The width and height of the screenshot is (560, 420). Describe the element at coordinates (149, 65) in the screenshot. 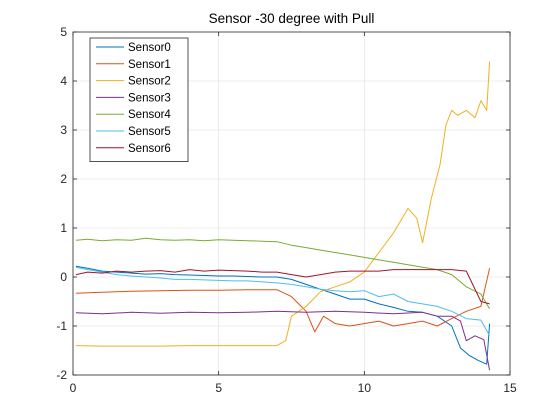

I see `legend-label: Sensor1` at that location.